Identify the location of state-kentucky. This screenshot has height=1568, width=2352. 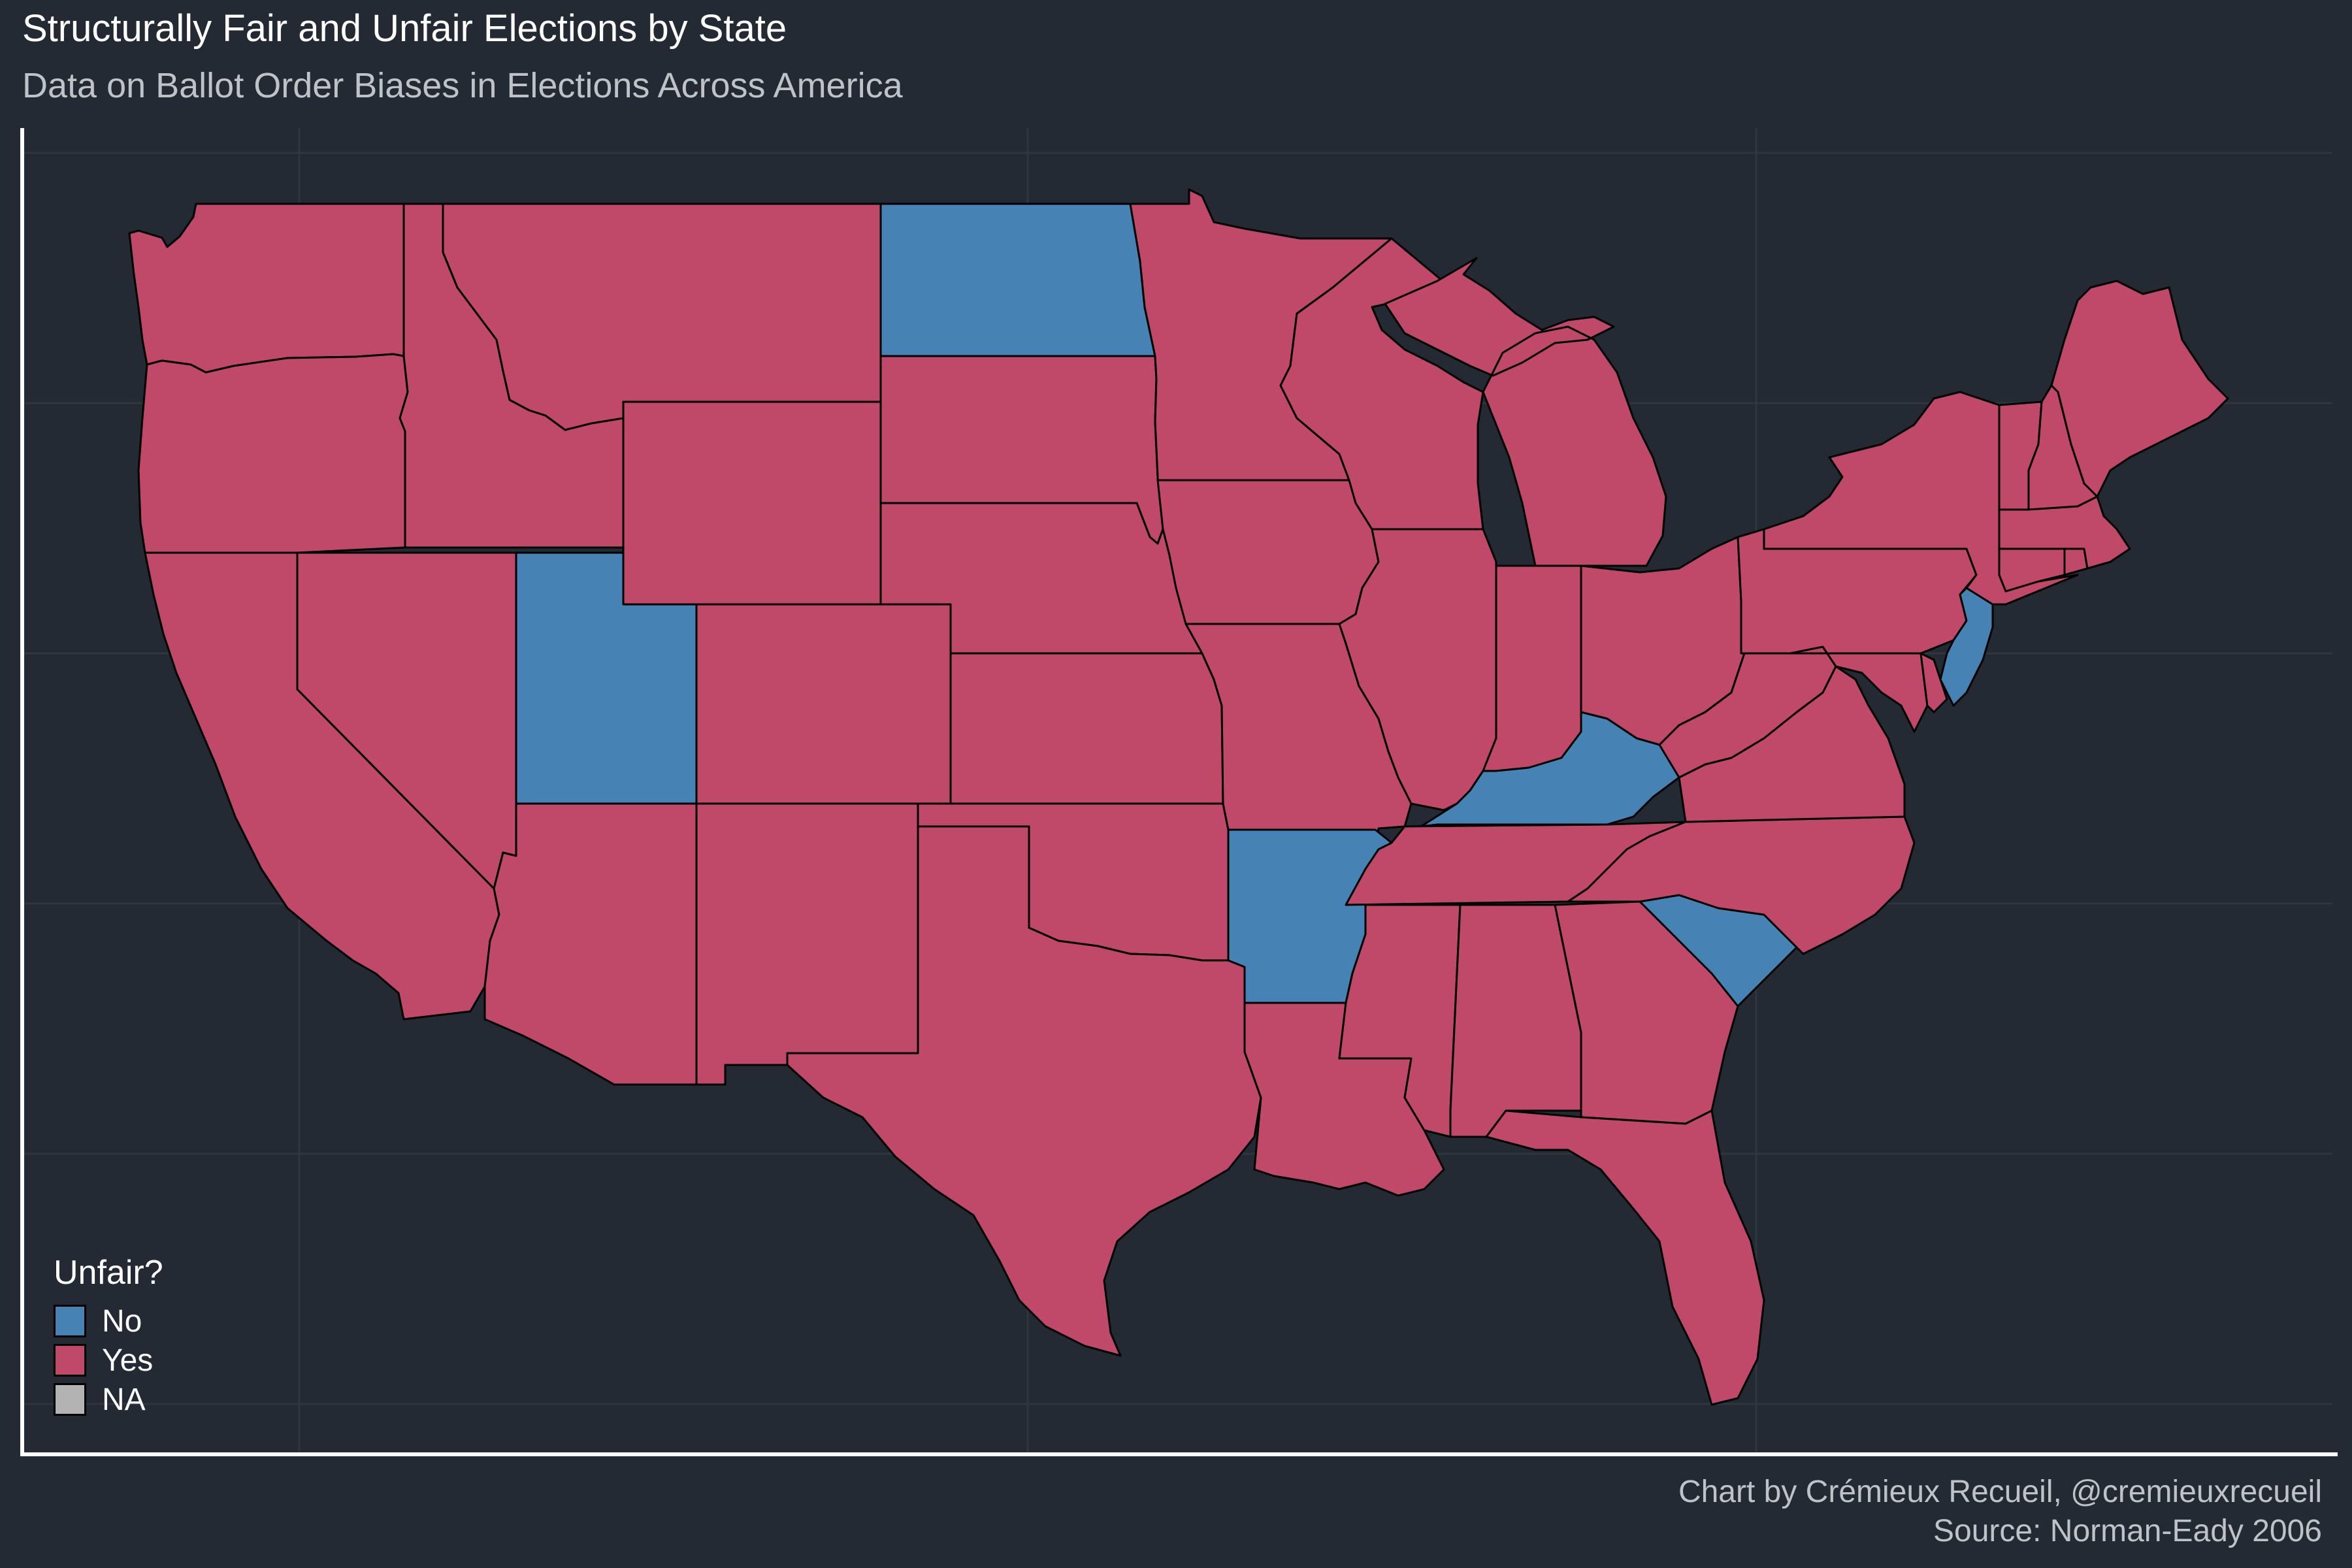
(1550, 769).